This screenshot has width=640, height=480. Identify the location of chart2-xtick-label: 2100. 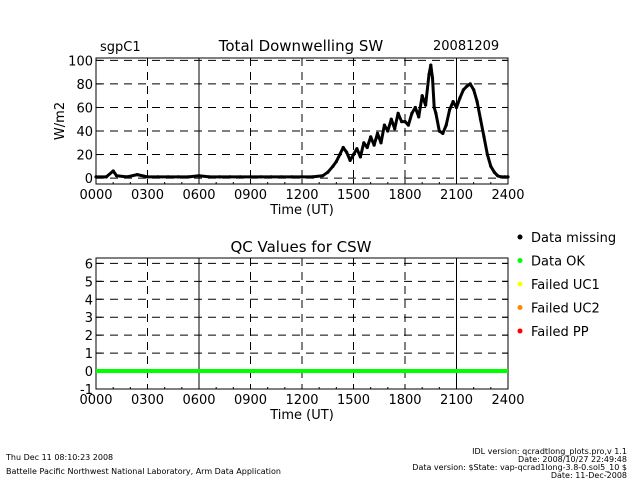
(456, 400).